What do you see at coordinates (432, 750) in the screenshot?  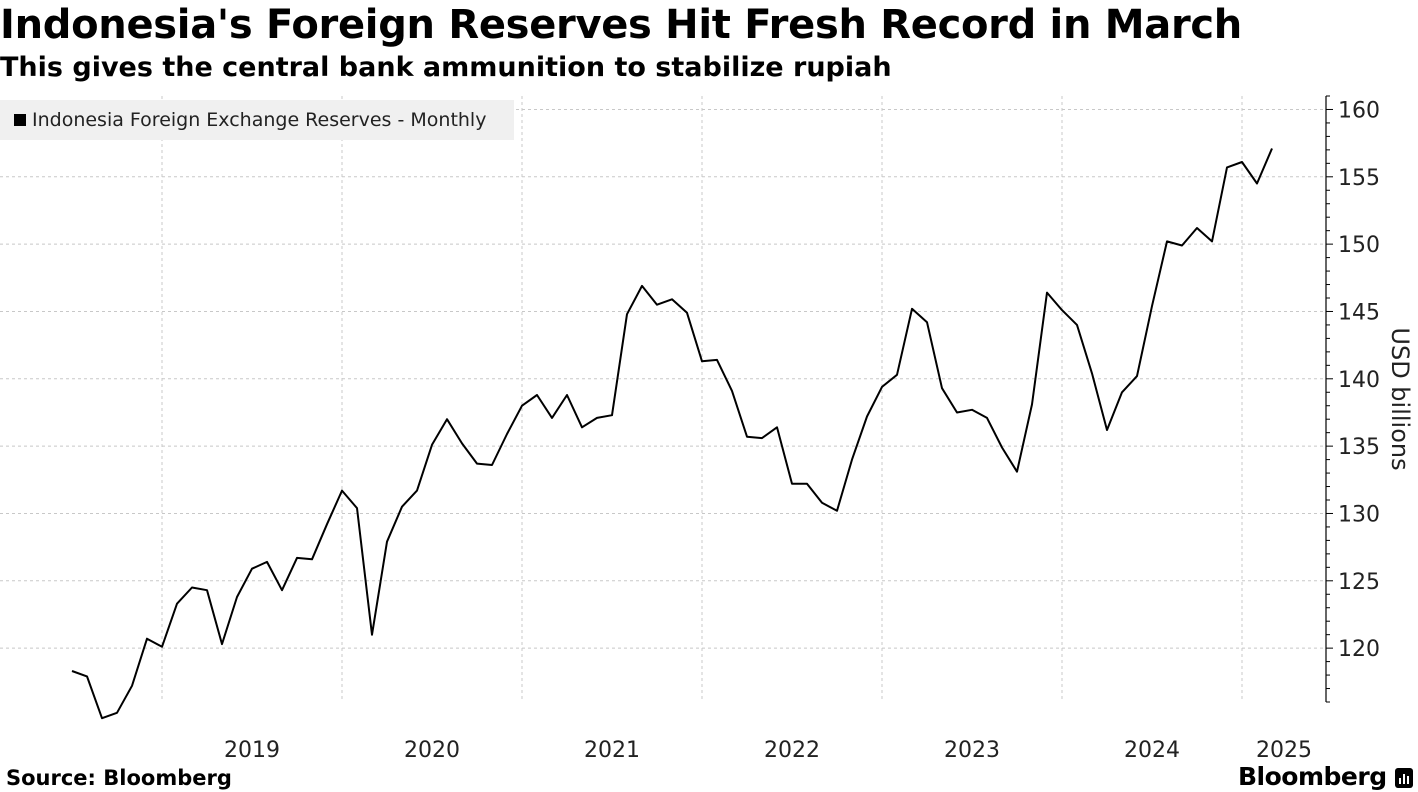 I see `x-tick-label: 2020` at bounding box center [432, 750].